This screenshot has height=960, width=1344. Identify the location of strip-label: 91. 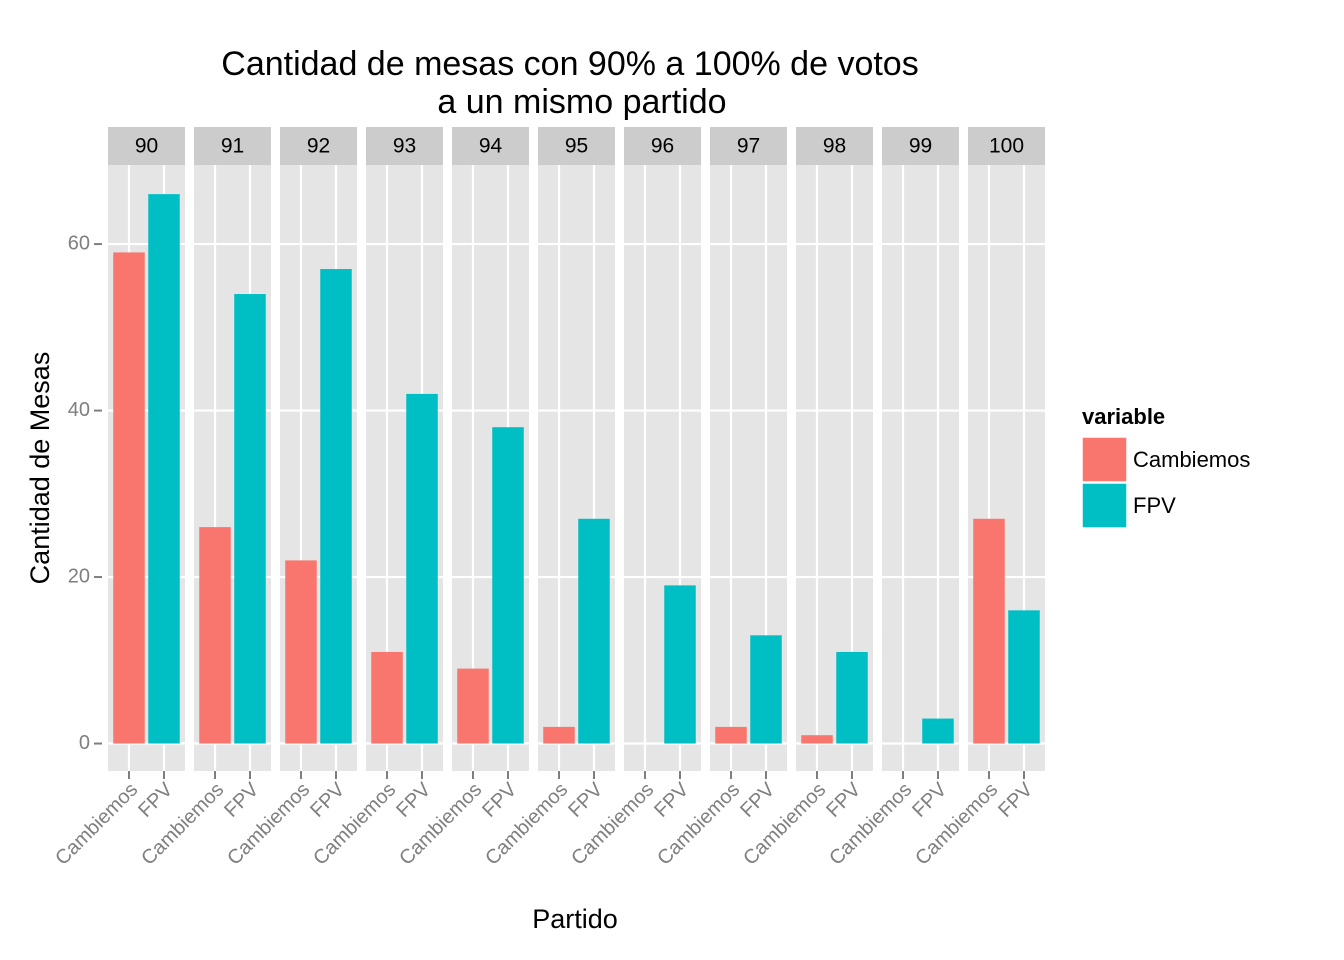
(232, 146).